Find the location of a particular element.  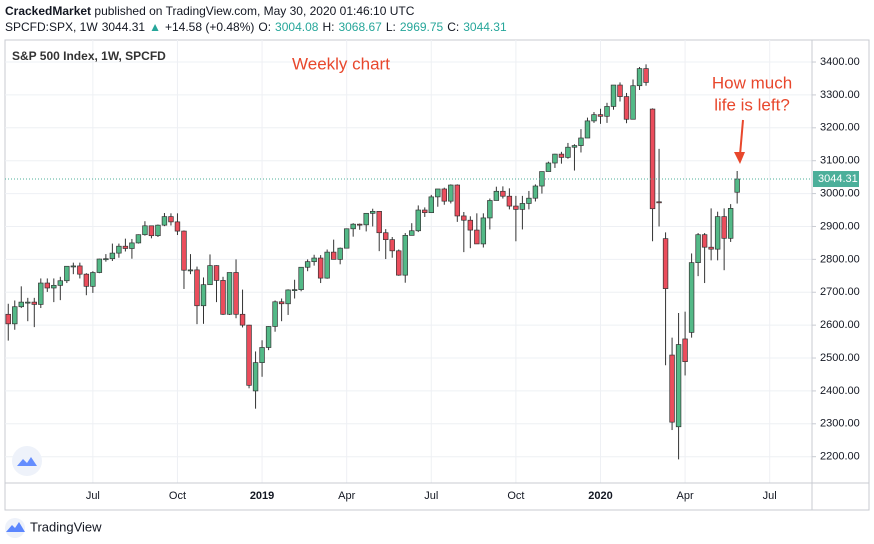

annotation: How much is located at coordinates (752, 82).